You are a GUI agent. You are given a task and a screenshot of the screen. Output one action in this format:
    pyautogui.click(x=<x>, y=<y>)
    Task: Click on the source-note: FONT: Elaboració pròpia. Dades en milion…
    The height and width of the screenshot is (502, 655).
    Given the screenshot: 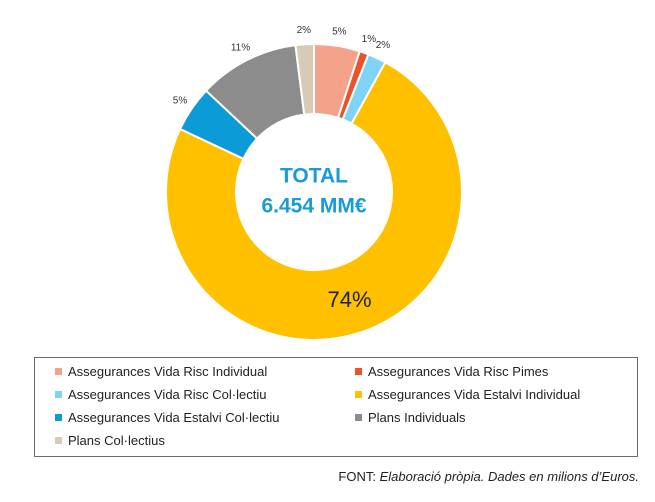 What is the action you would take?
    pyautogui.click(x=488, y=476)
    